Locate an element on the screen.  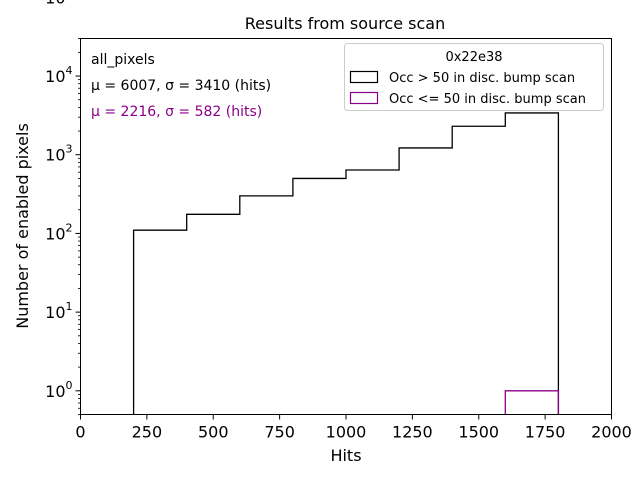
x-tick-label: 1750 is located at coordinates (545, 432).